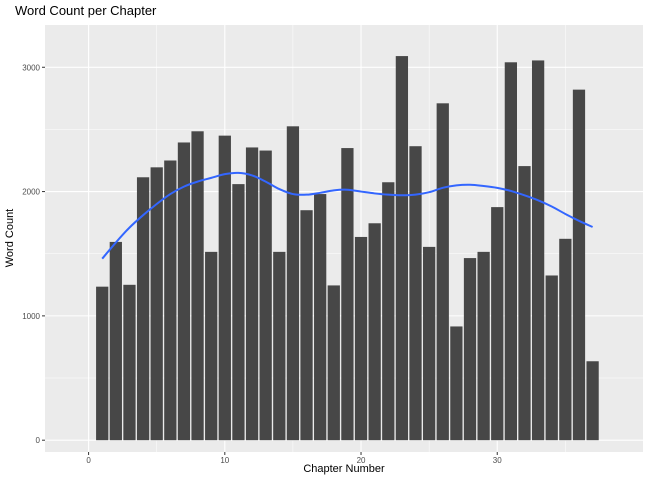  What do you see at coordinates (10, 238) in the screenshot?
I see `y-axis-title: Word Count` at bounding box center [10, 238].